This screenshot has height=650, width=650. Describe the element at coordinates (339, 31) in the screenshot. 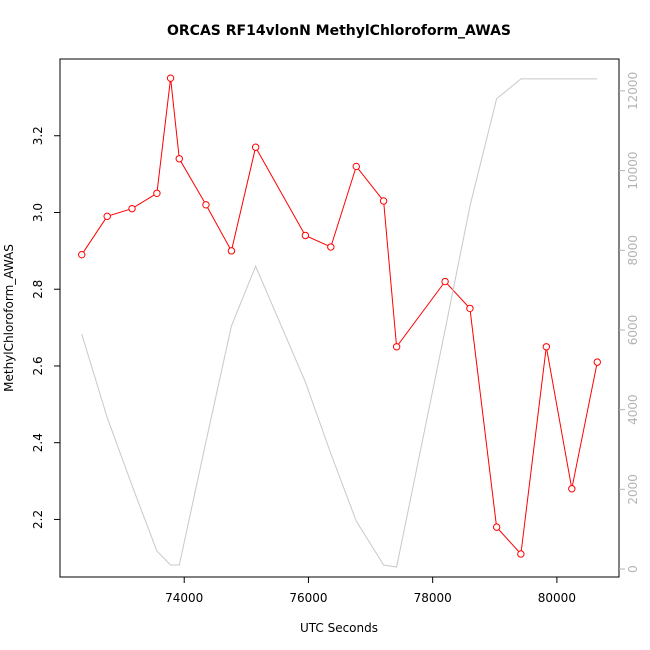

I see `chart-title: ORCAS RF14vlonN MethylChloroform_AWAS` at that location.